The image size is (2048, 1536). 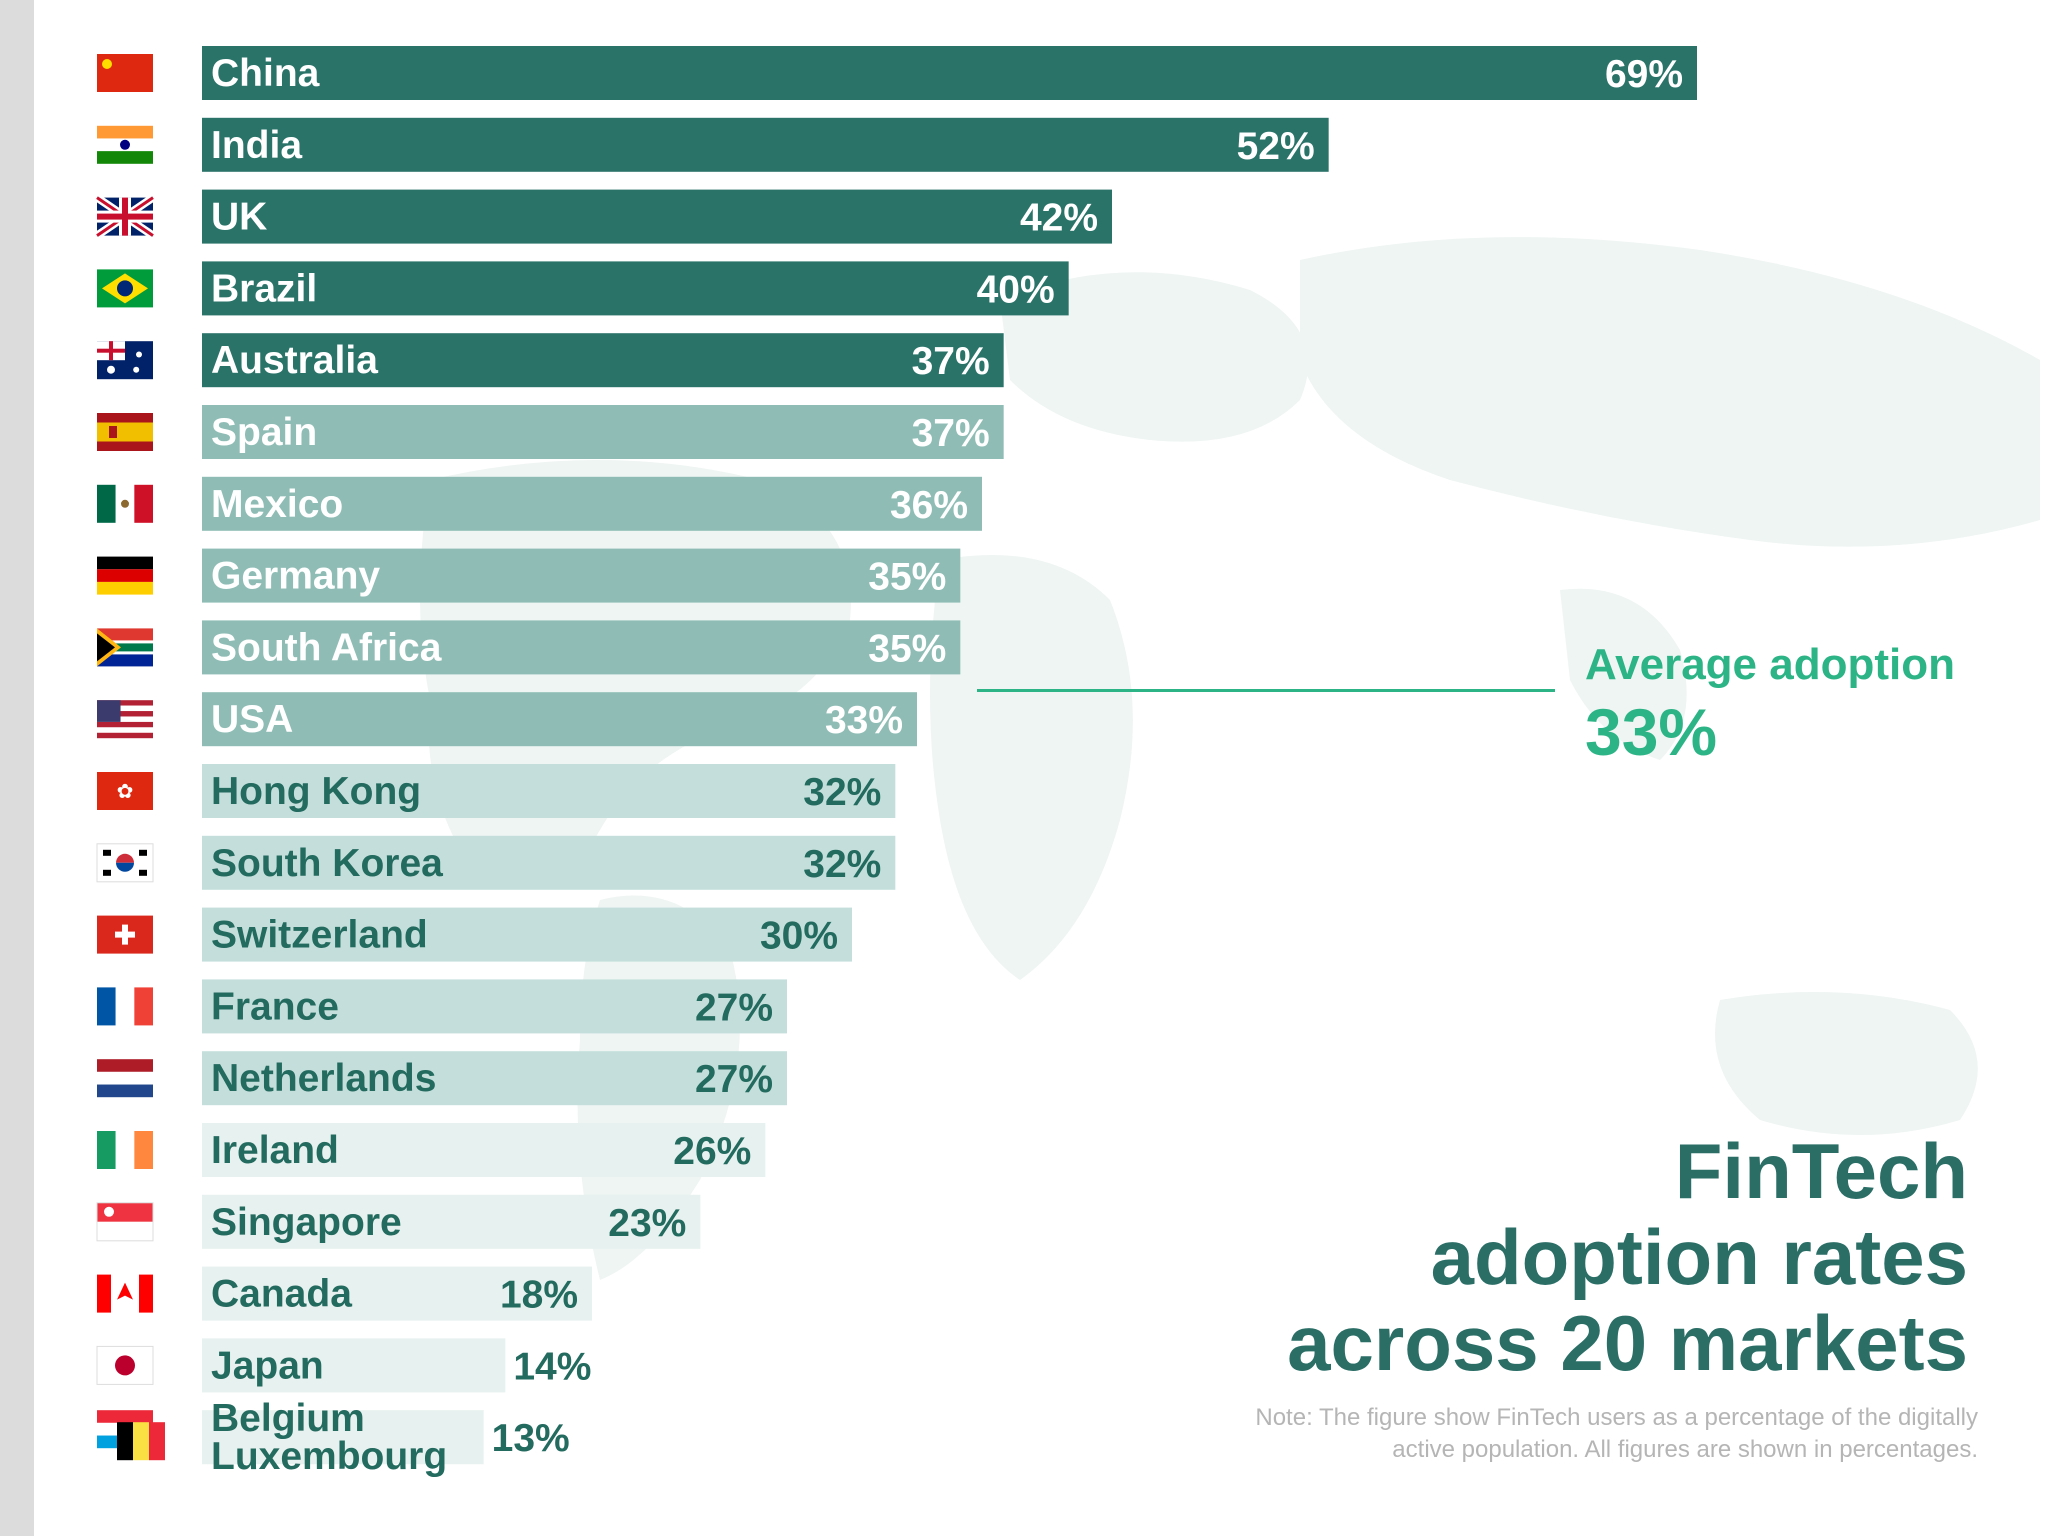 What do you see at coordinates (306, 1222) in the screenshot?
I see `bar-label-singapore: Singapore` at bounding box center [306, 1222].